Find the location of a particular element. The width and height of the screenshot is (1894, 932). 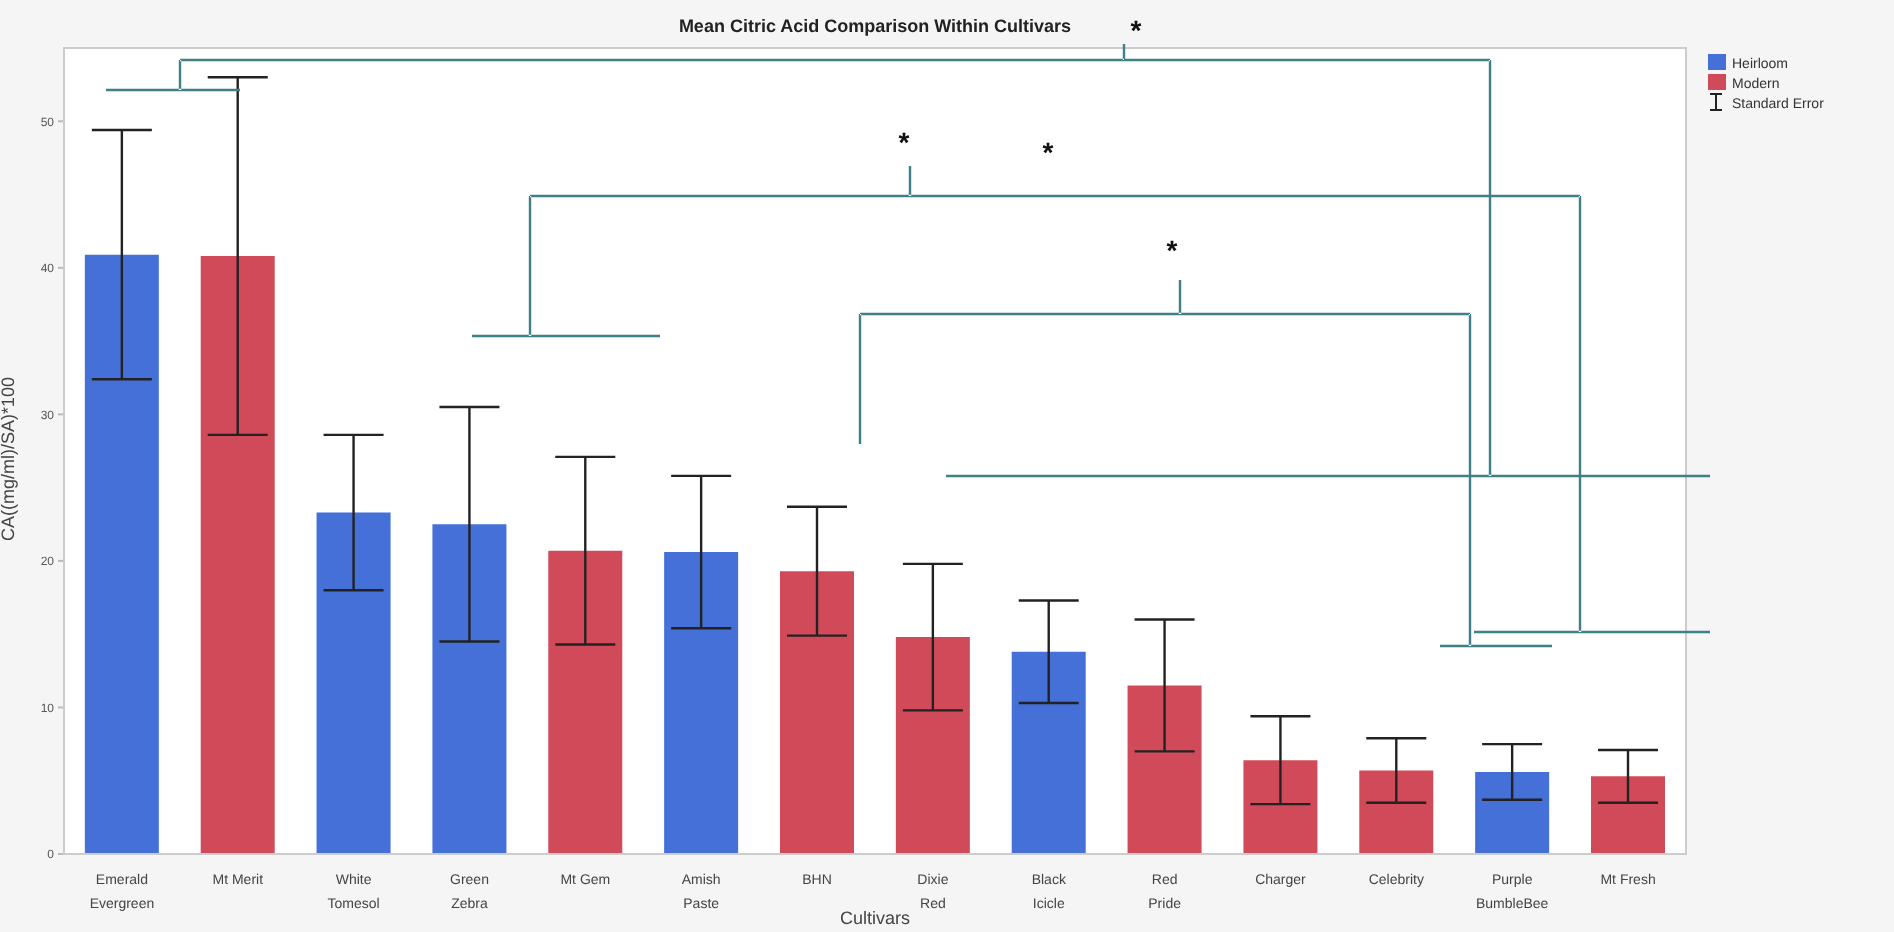

x-axis-title: Cultivars is located at coordinates (875, 918).